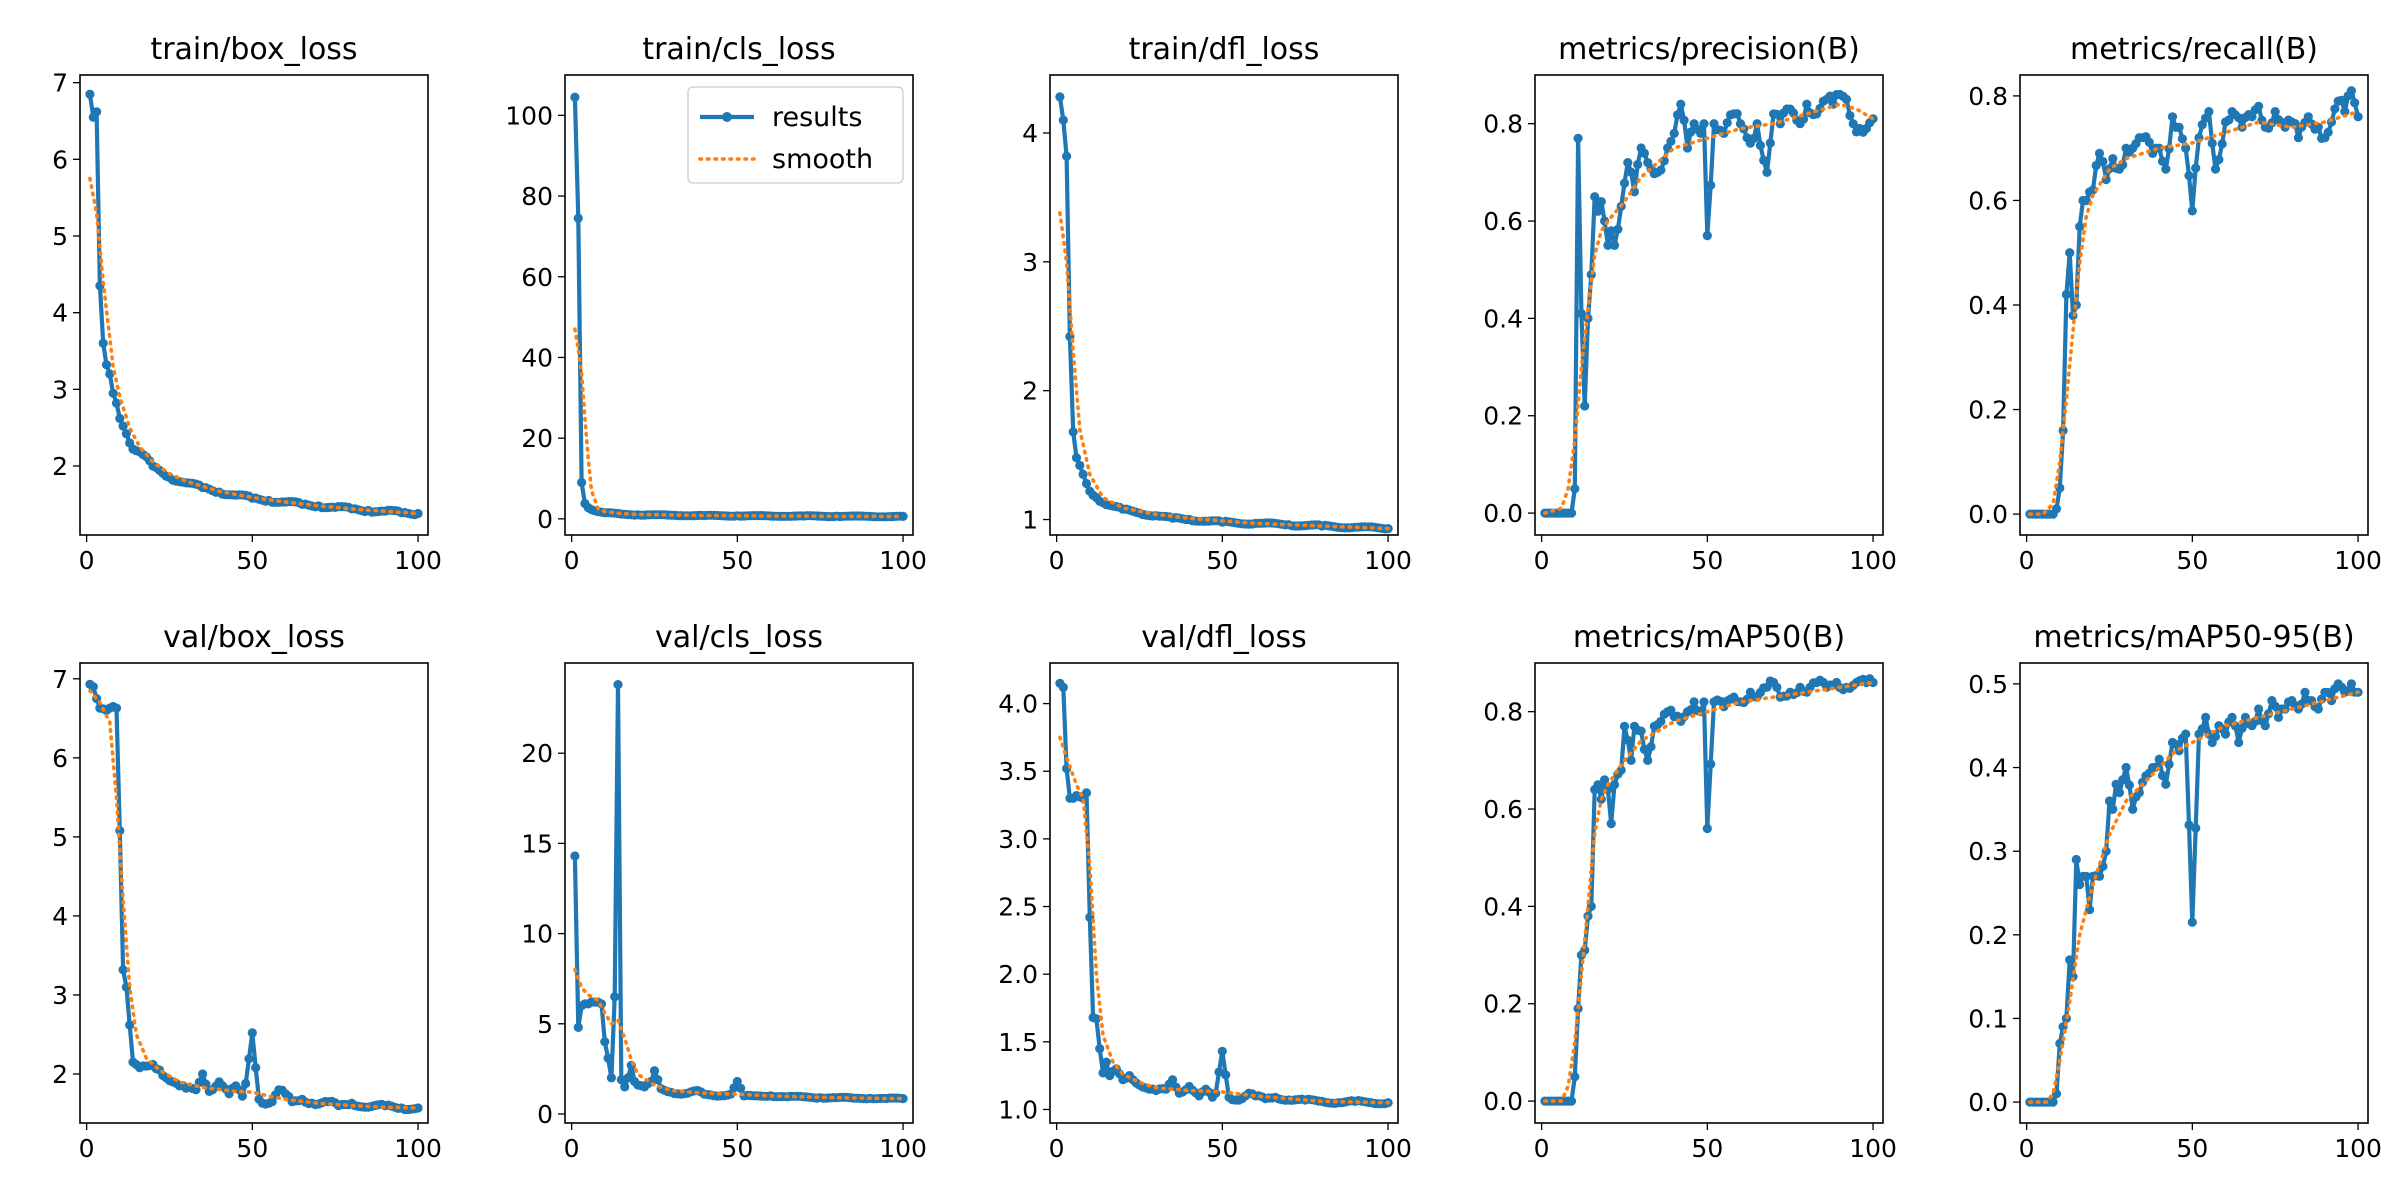 Image resolution: width=2400 pixels, height=1200 pixels. What do you see at coordinates (1030, 391) in the screenshot?
I see `y-tick-label: 2` at bounding box center [1030, 391].